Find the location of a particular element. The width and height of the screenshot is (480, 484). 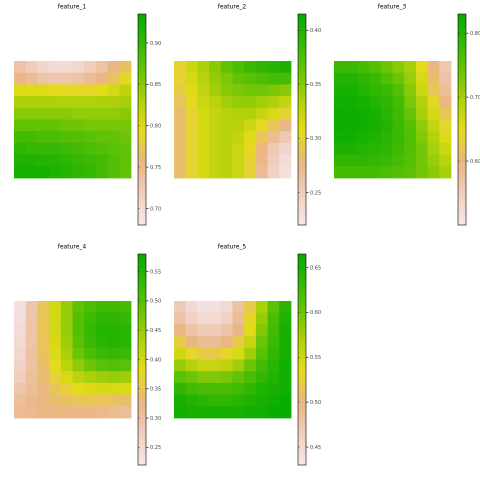

colorbar-tick-label: 0.30 is located at coordinates (155, 419).